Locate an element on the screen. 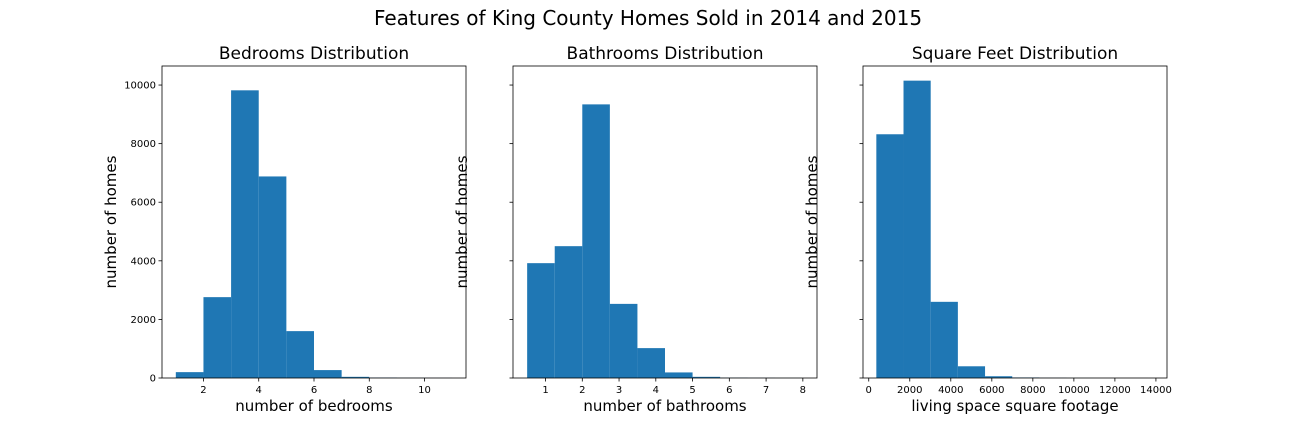 The width and height of the screenshot is (1296, 432). x-axis-label: number of bathrooms is located at coordinates (664, 406).